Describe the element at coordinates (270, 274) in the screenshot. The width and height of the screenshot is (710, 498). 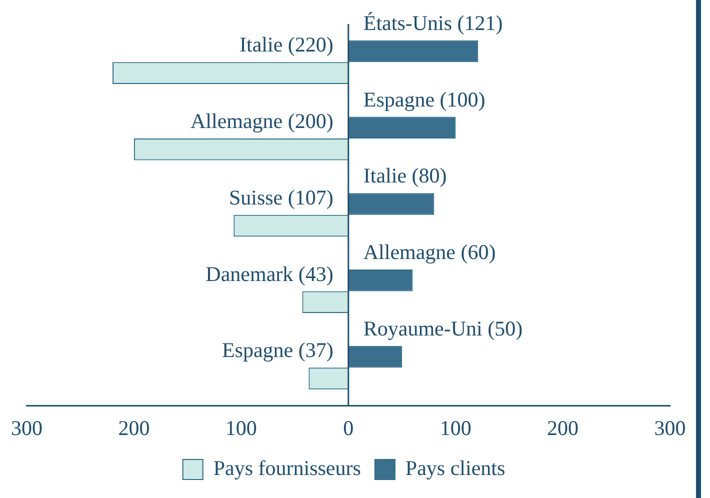
I see `data-label: Danemark (43)` at that location.